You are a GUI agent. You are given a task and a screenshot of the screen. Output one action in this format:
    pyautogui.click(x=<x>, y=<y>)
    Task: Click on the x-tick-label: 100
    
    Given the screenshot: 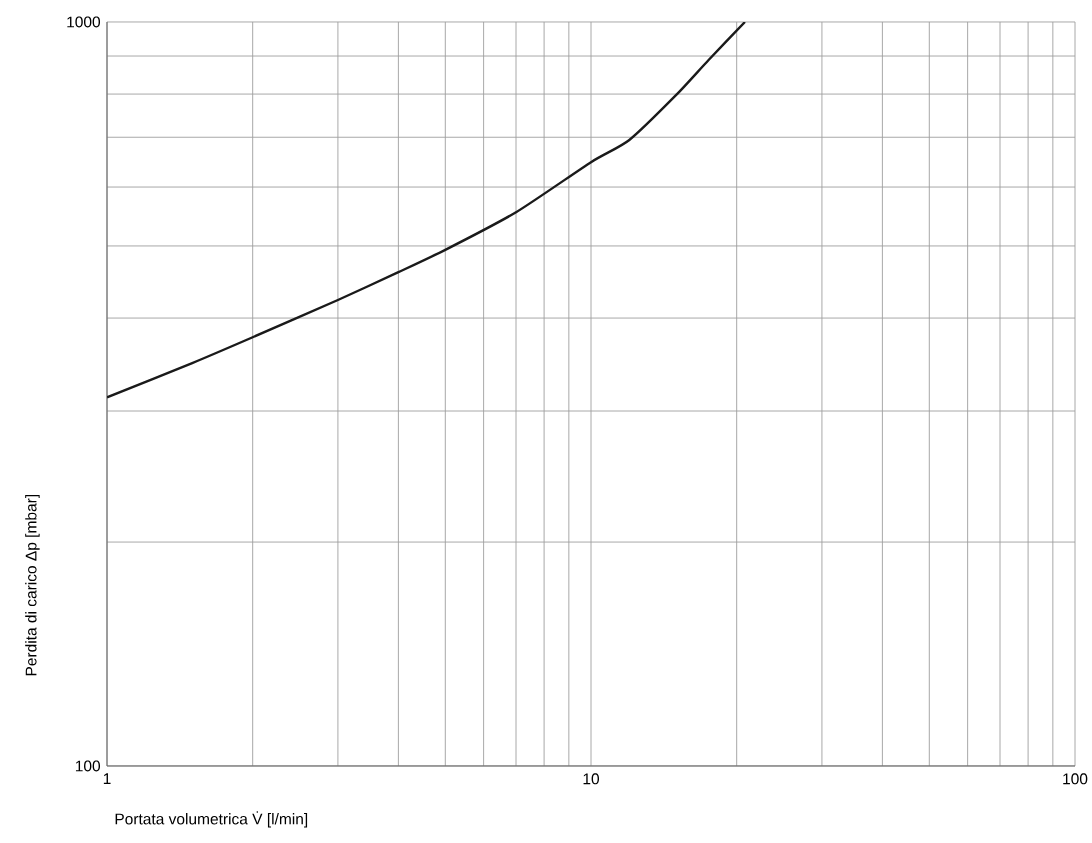 What is the action you would take?
    pyautogui.click(x=1075, y=779)
    